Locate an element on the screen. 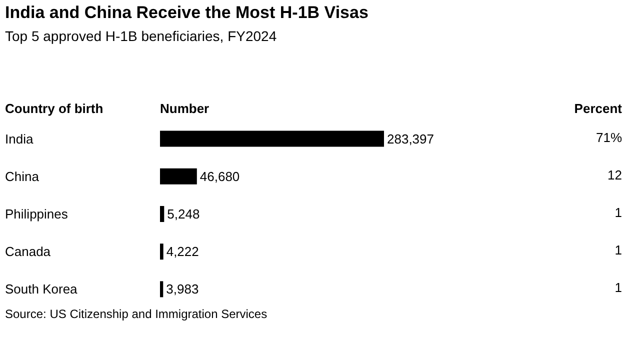 This screenshot has width=635, height=353. x-axis-title: Number is located at coordinates (185, 108).